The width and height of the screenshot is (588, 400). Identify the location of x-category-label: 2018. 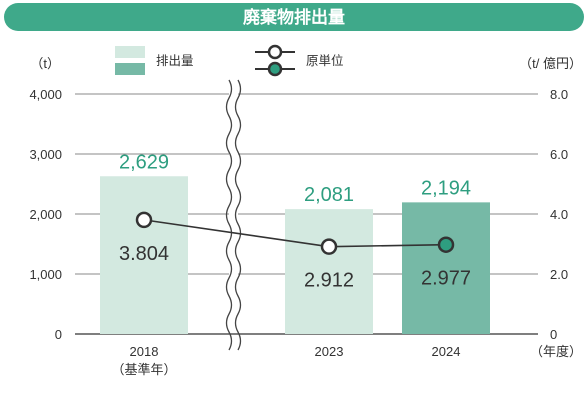
(144, 351).